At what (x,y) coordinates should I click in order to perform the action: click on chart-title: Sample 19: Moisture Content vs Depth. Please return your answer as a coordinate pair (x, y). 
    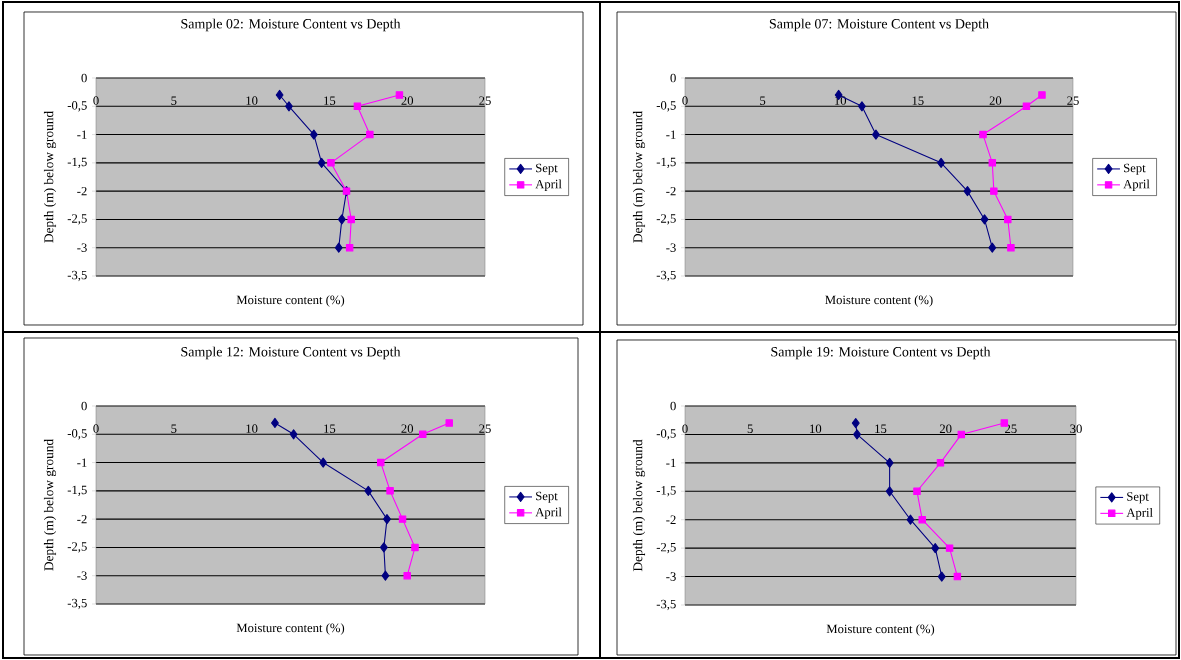
    Looking at the image, I should click on (881, 353).